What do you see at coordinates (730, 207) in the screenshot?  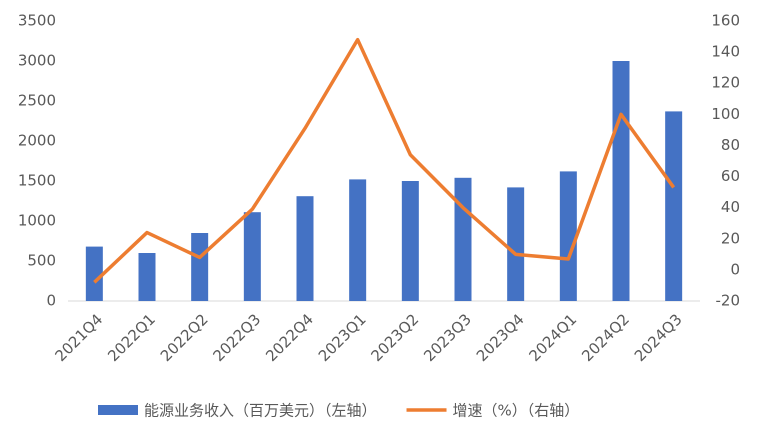 I see `y2-tick-label: 40` at bounding box center [730, 207].